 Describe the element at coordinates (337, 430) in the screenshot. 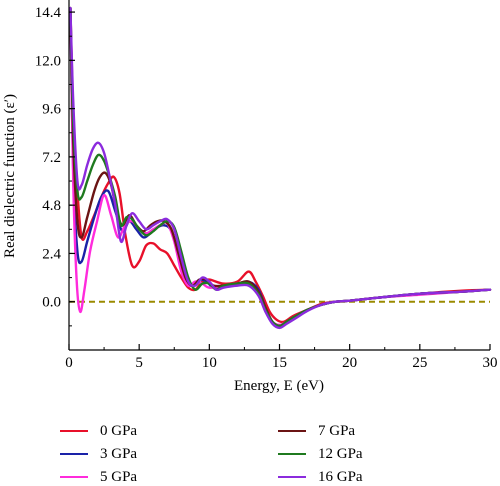

I see `legend-label: 7 GPa` at that location.